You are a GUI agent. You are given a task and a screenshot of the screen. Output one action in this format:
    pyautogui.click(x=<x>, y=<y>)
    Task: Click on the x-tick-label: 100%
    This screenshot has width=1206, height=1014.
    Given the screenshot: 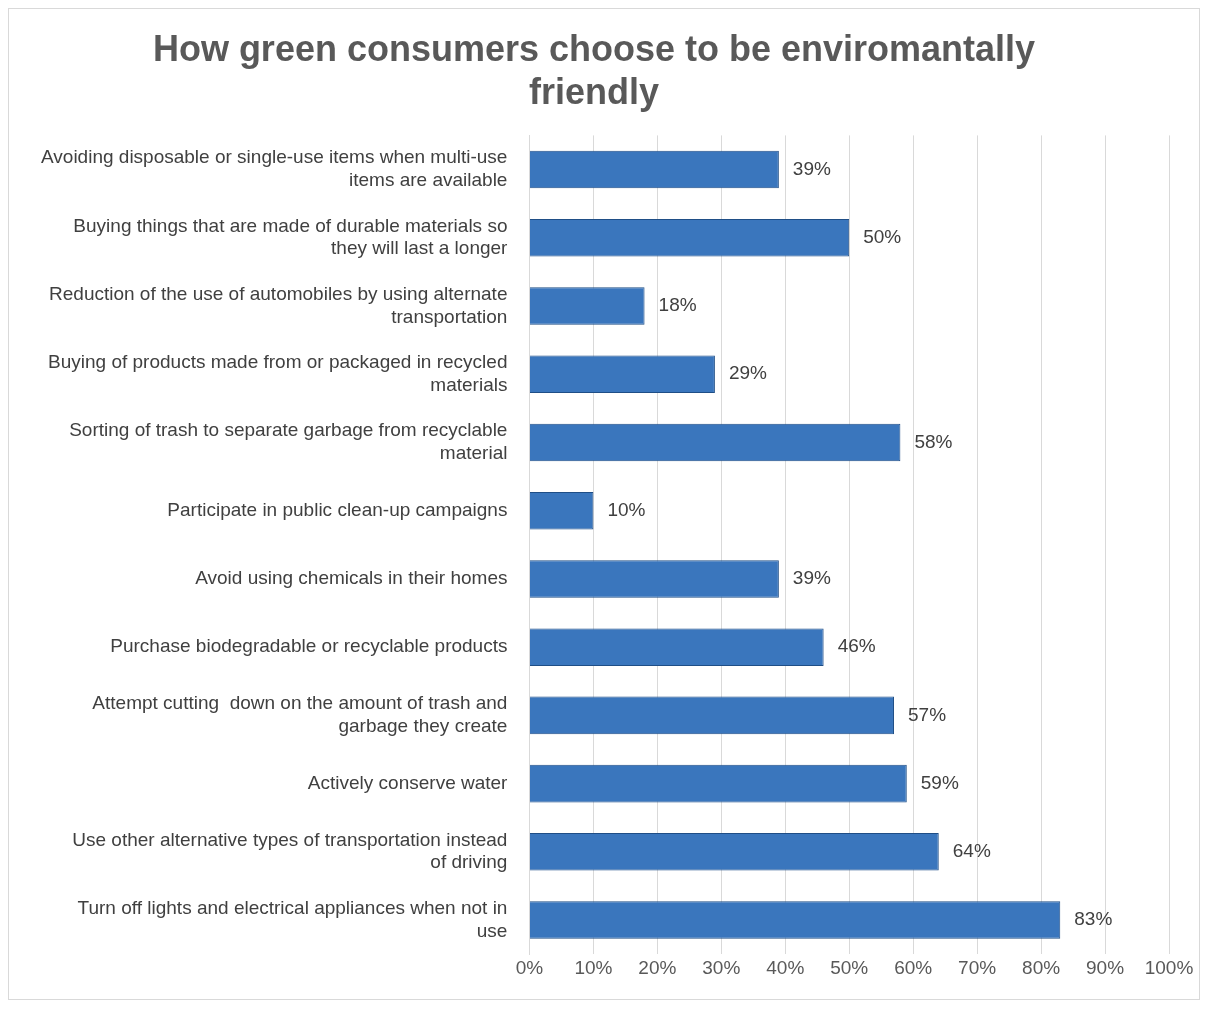 What is the action you would take?
    pyautogui.click(x=1169, y=967)
    